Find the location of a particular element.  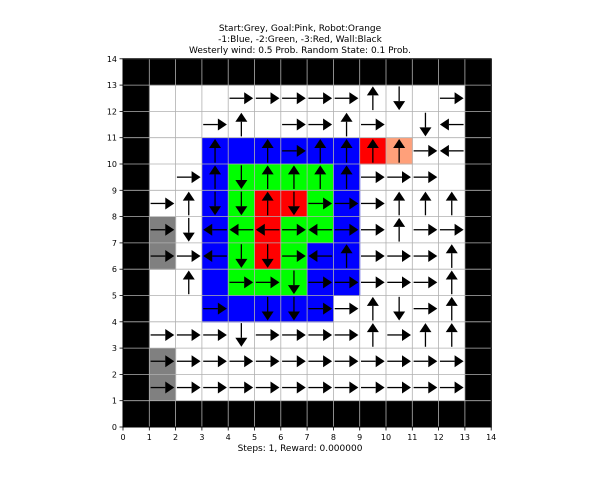

x-tick-label: 12 is located at coordinates (439, 437).